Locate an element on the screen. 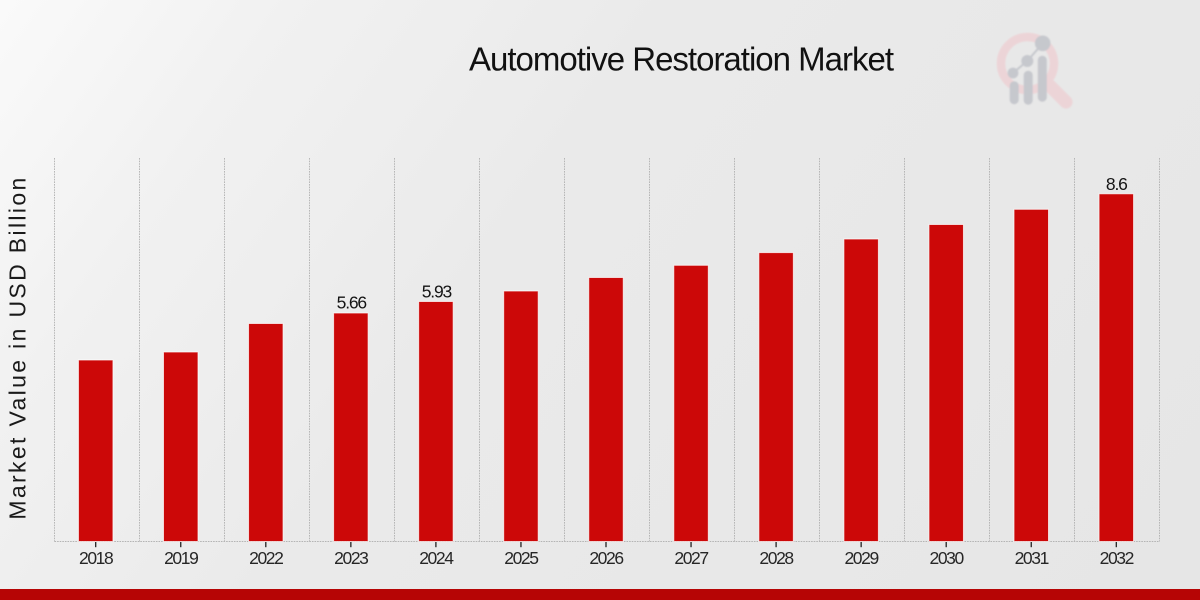 This screenshot has height=600, width=1200. svg-text: 2018 is located at coordinates (96, 558).